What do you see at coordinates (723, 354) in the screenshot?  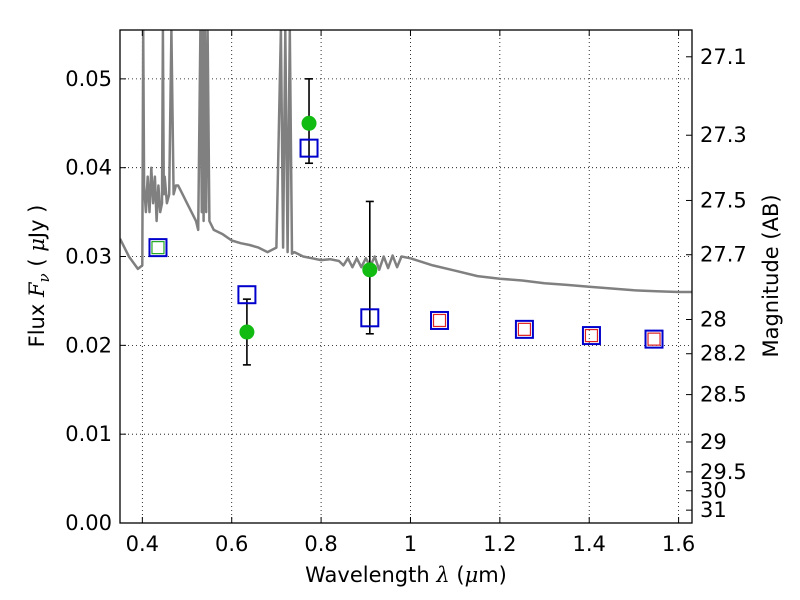 I see `right-tick-label: 28.2` at bounding box center [723, 354].